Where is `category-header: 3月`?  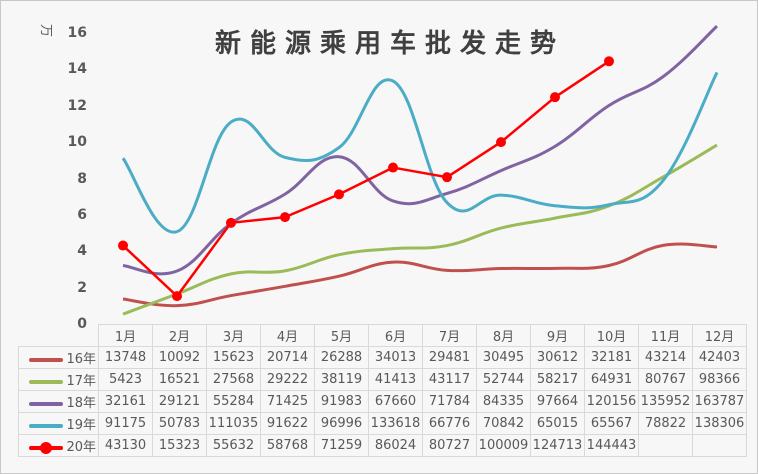 category-header: 3月 is located at coordinates (233, 335).